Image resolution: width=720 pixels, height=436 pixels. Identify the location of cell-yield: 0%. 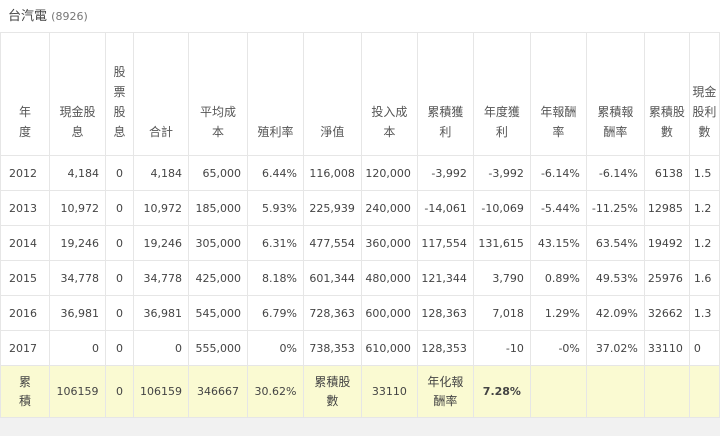
(275, 348).